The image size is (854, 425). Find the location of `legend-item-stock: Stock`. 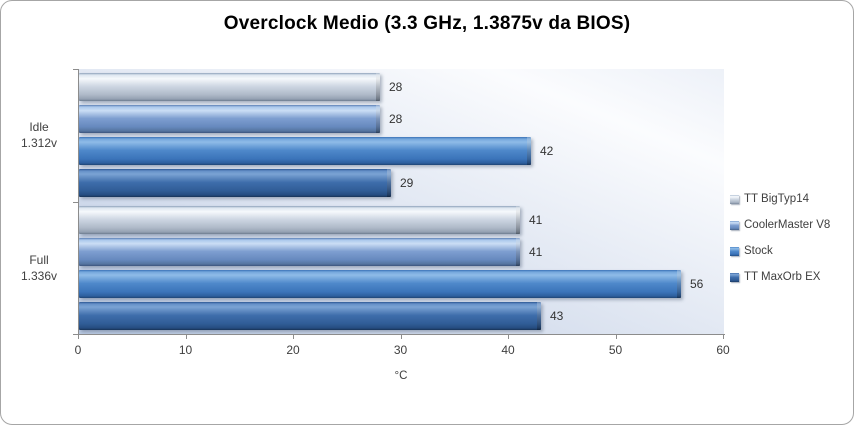

legend-item-stock: Stock is located at coordinates (780, 251).